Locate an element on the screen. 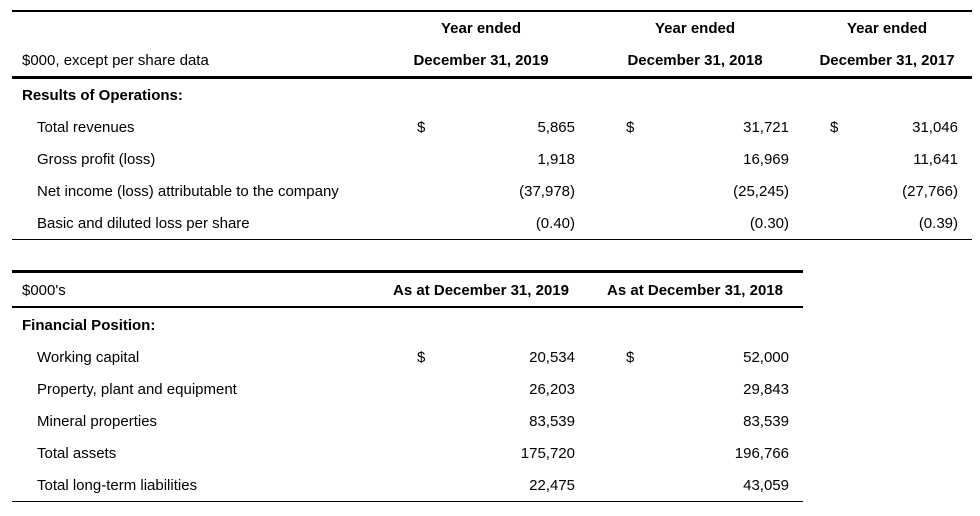 This screenshot has width=980, height=516. cell-value: 175,720 is located at coordinates (547, 453).